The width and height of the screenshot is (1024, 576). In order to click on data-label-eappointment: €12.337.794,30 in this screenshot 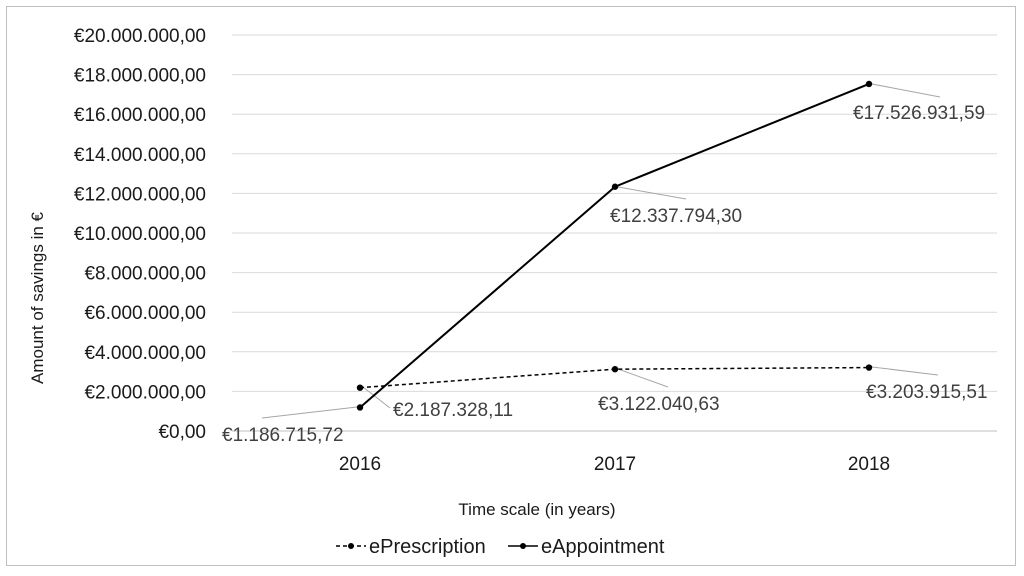, I will do `click(676, 216)`.